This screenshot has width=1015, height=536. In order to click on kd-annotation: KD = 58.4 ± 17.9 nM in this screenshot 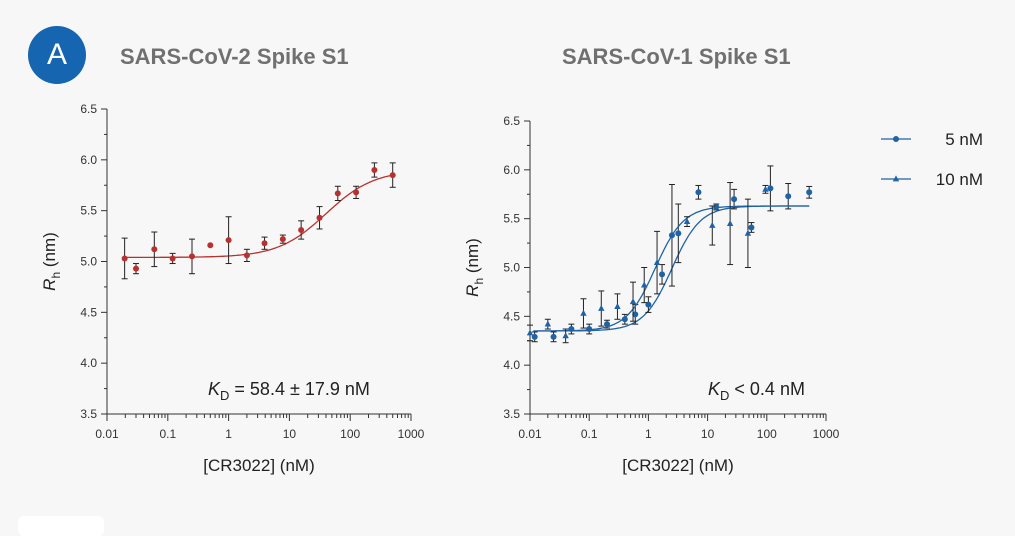, I will do `click(289, 391)`.